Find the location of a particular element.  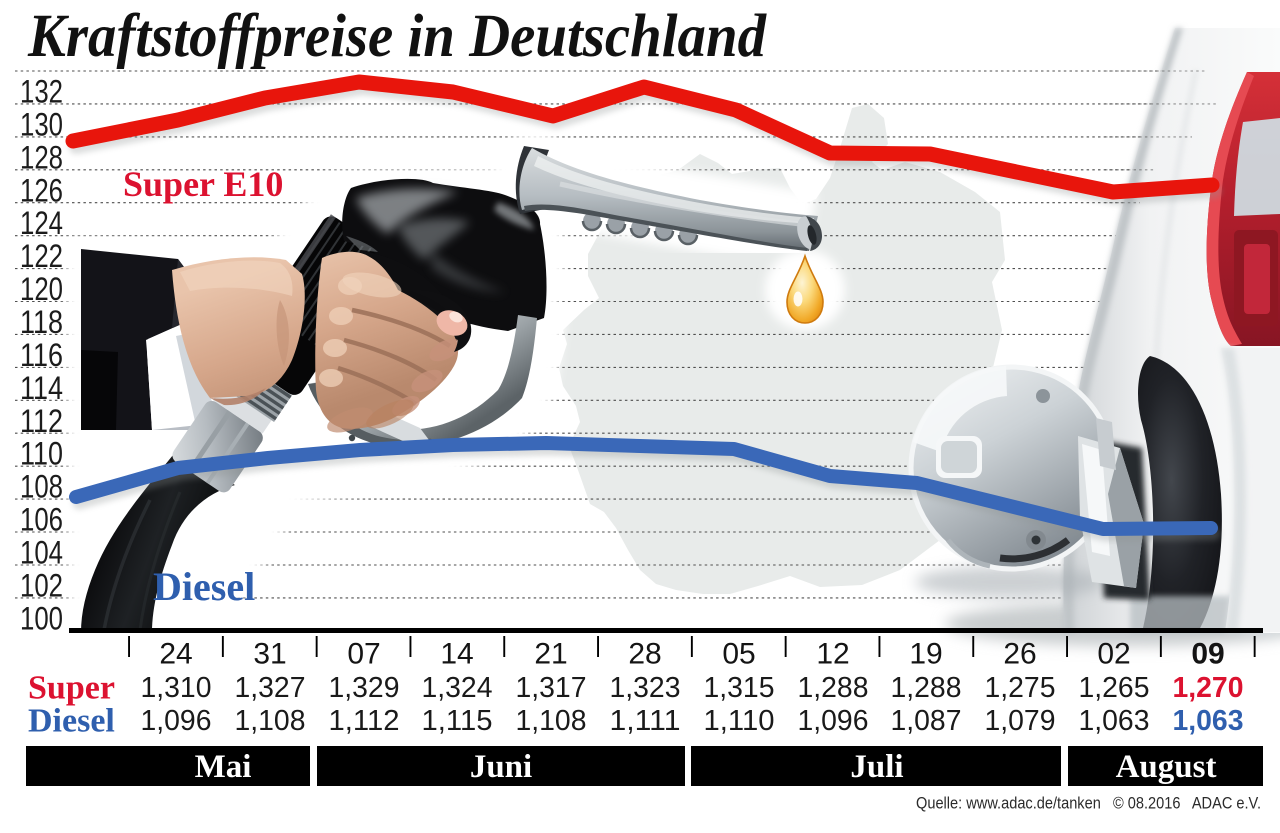

svg-text: 114 is located at coordinates (41, 388).